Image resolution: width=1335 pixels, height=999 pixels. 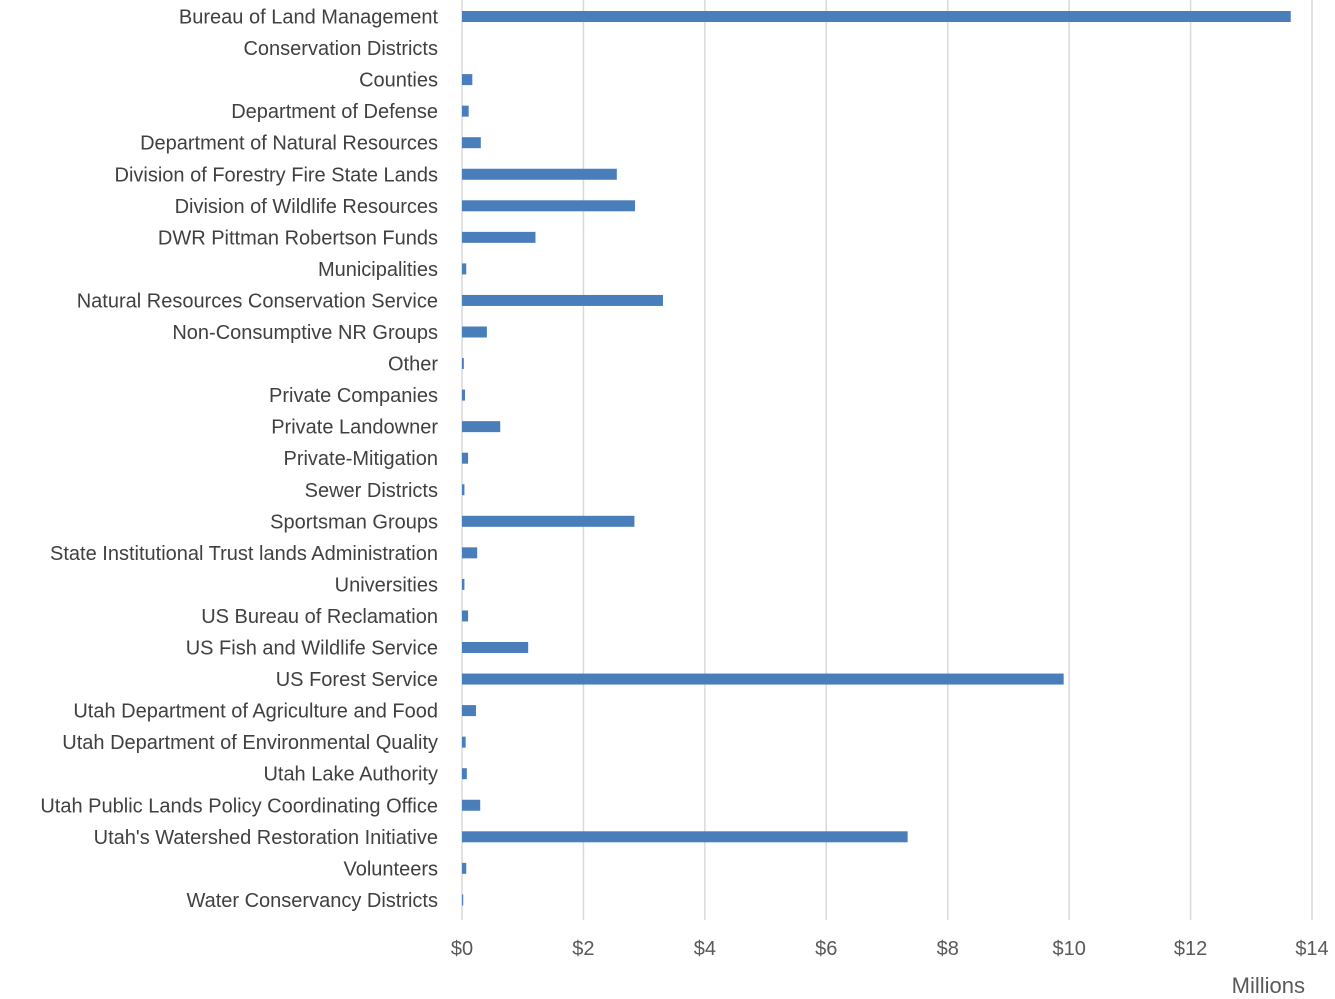 I want to click on category-label: DWR Pittman Robertson Funds, so click(x=298, y=238).